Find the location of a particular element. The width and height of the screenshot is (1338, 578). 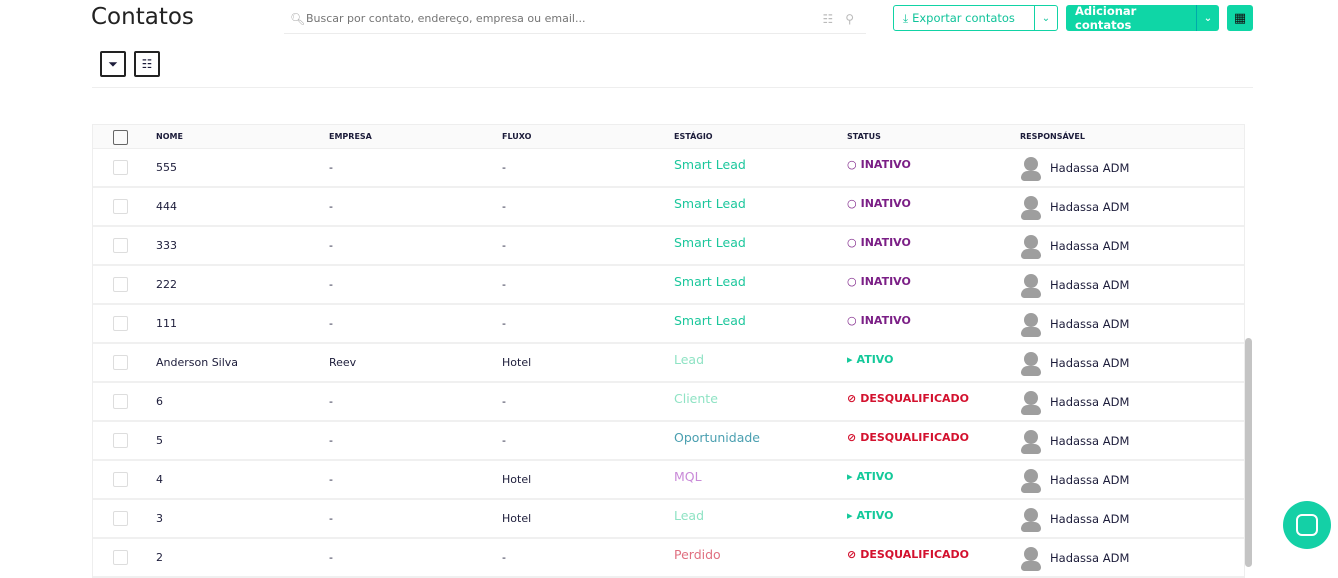

col-status: STATUS is located at coordinates (864, 136).